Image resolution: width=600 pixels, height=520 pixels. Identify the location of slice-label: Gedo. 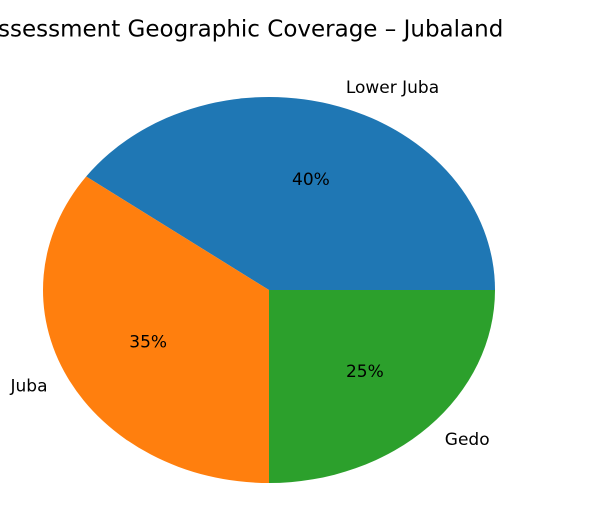
(467, 440).